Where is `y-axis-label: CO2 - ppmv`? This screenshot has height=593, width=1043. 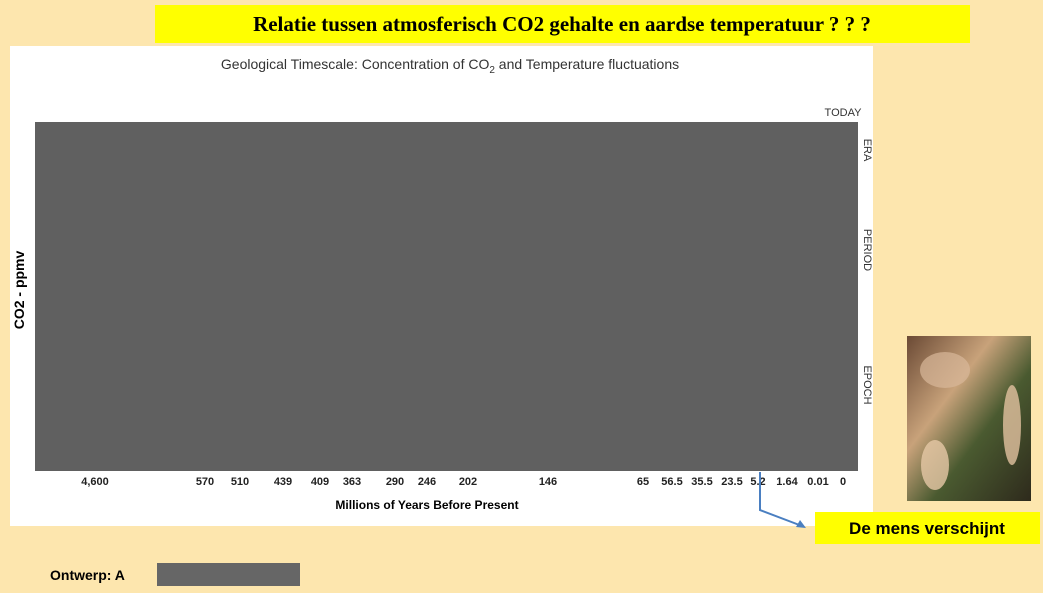
y-axis-label: CO2 - ppmv is located at coordinates (19, 290).